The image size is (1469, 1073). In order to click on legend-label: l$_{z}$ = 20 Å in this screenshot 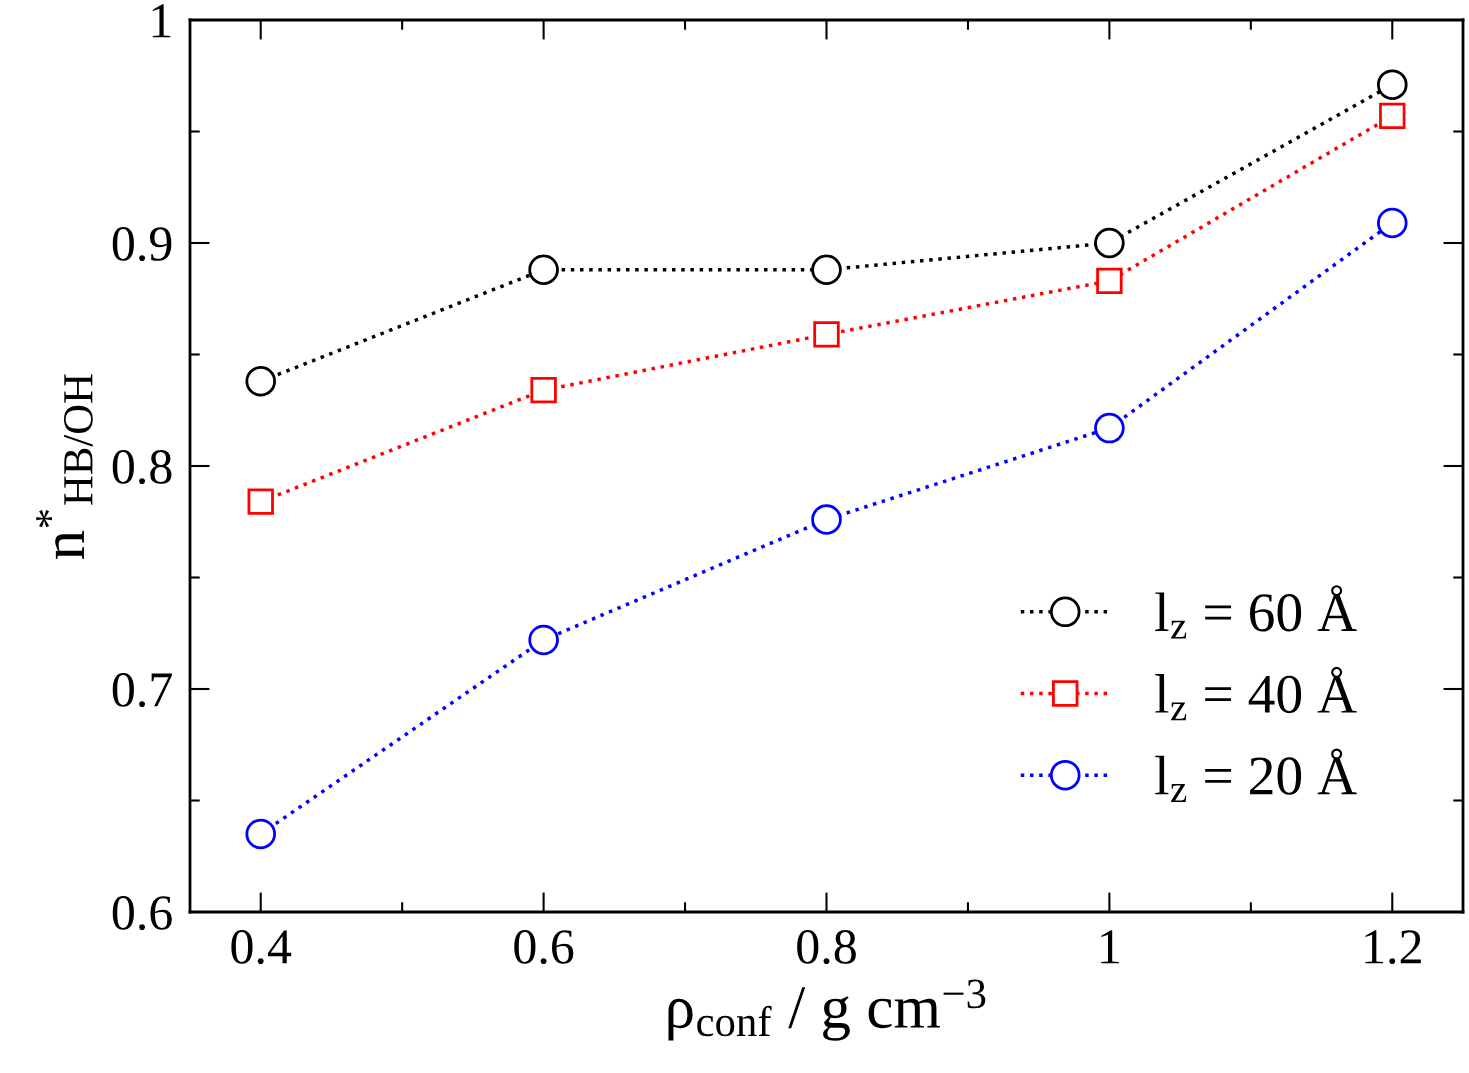, I will do `click(1256, 775)`.